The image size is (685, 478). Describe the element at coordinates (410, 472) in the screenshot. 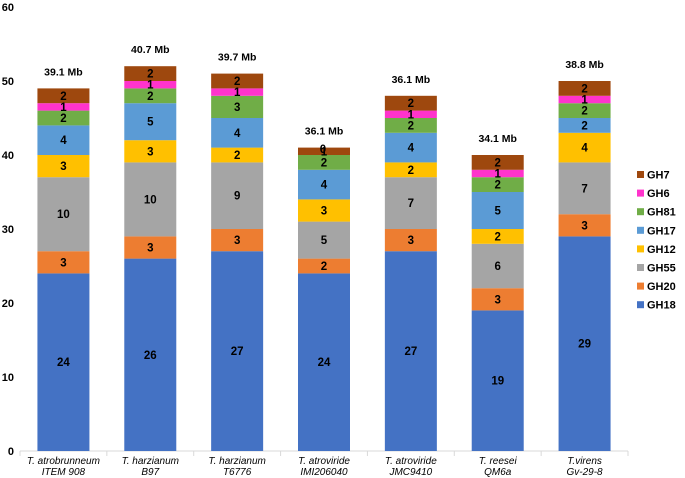

I see `x-category-label: JMC9410` at that location.